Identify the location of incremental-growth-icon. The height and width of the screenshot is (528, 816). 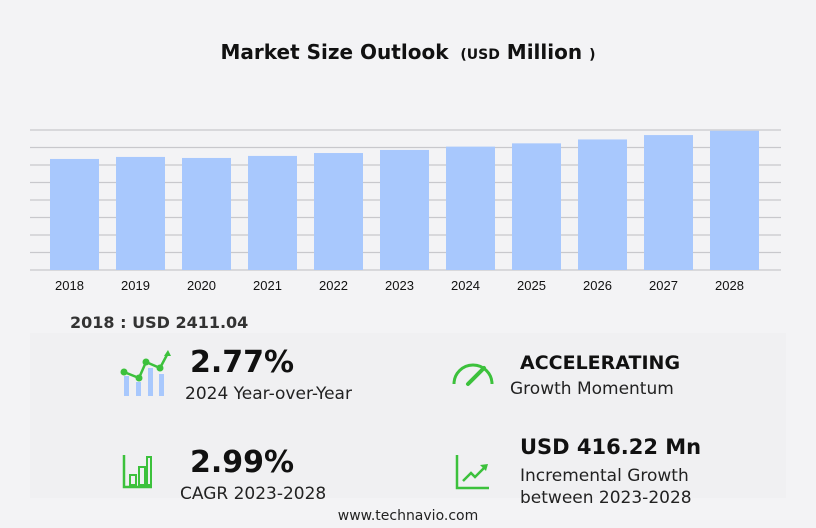
(472, 472).